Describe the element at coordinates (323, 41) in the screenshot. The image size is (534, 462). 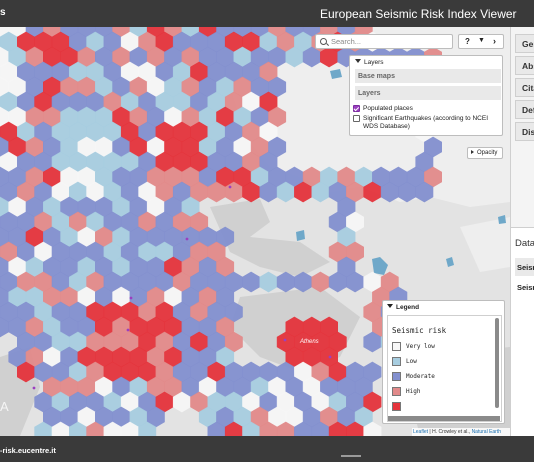
I see `search-icon` at that location.